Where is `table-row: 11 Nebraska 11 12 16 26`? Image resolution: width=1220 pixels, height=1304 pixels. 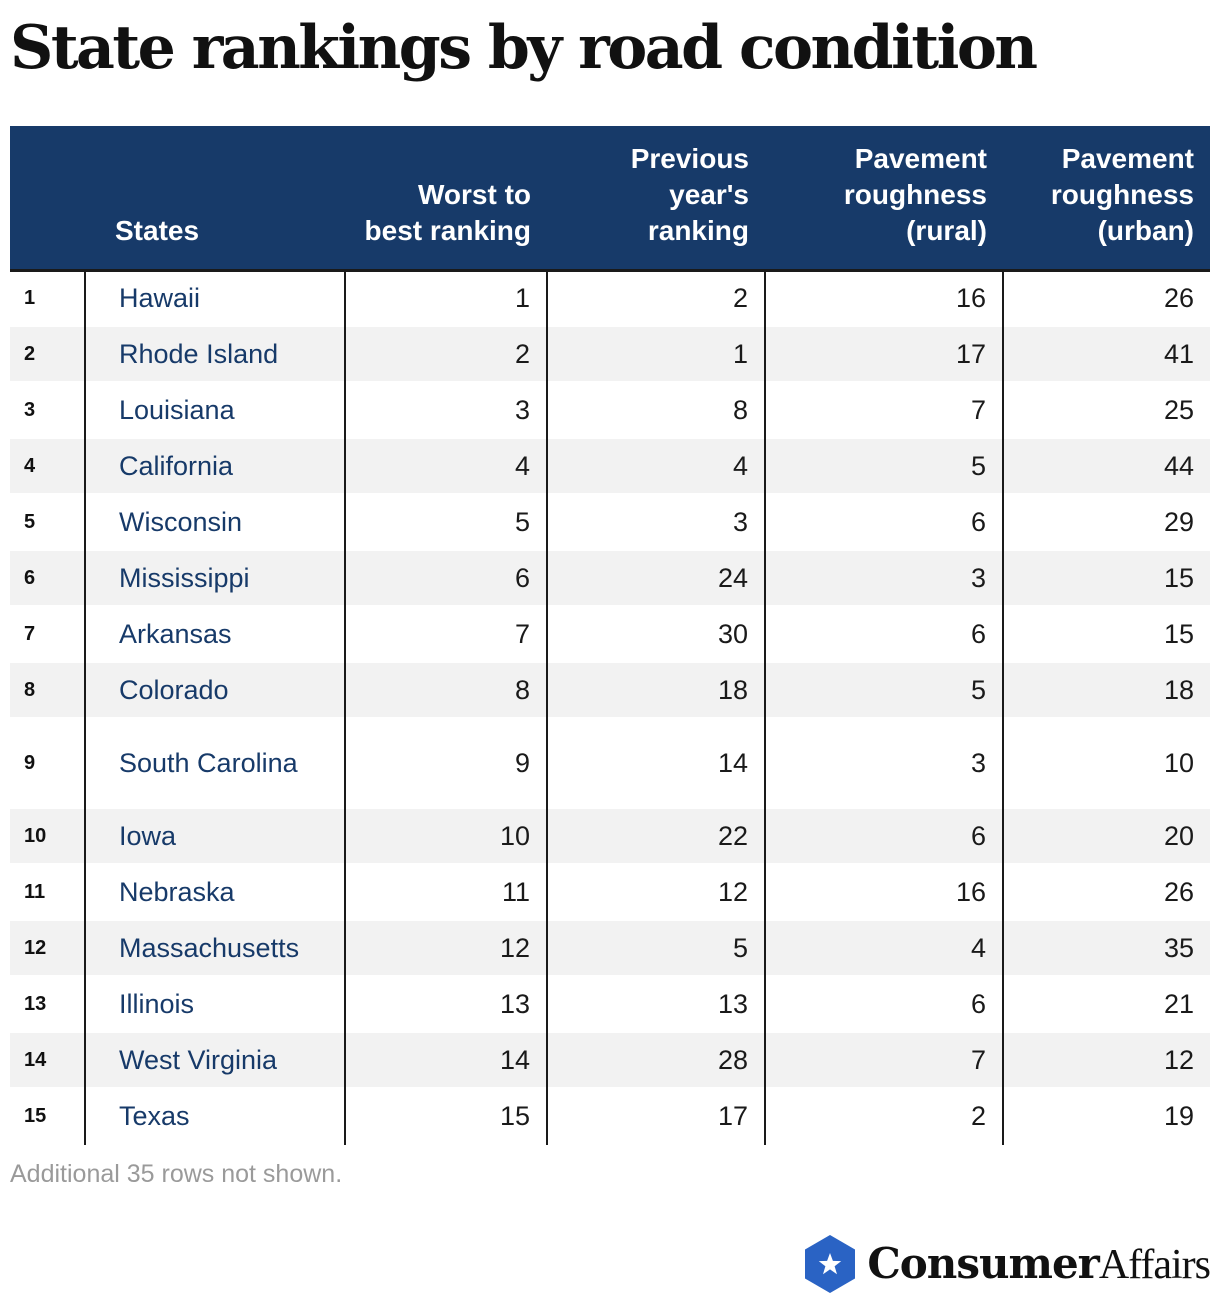
table-row: 11 Nebraska 11 12 16 26 is located at coordinates (610, 892).